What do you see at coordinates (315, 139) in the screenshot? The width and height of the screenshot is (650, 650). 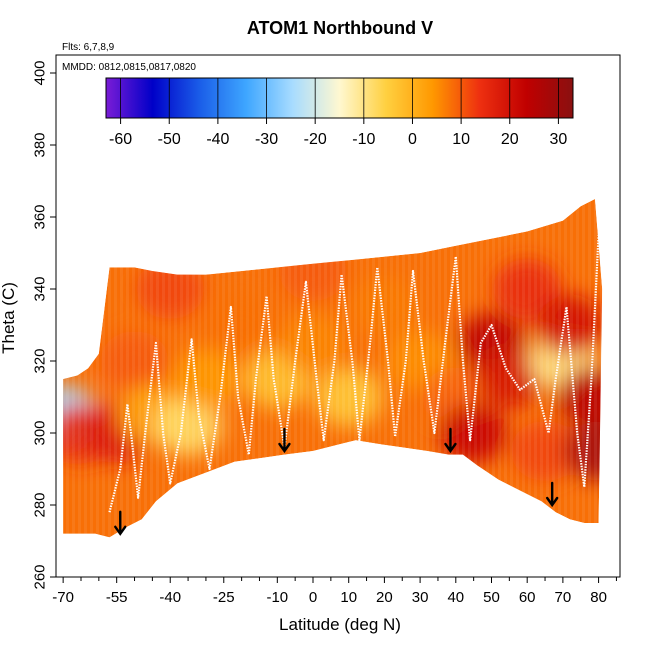 I see `colorbar-tick-label: -20` at bounding box center [315, 139].